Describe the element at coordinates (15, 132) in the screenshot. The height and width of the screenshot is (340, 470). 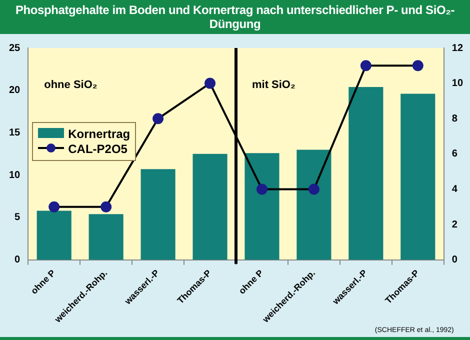
I see `y-tick-label: 15` at that location.